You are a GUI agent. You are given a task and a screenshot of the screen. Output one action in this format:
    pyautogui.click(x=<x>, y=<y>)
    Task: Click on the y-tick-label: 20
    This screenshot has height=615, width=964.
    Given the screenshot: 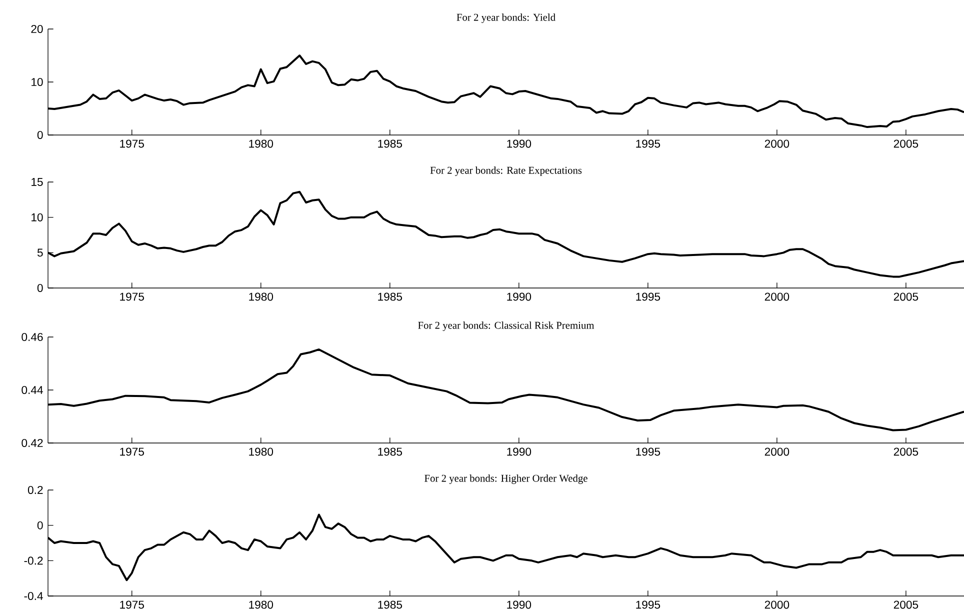 What is the action you would take?
    pyautogui.click(x=37, y=29)
    